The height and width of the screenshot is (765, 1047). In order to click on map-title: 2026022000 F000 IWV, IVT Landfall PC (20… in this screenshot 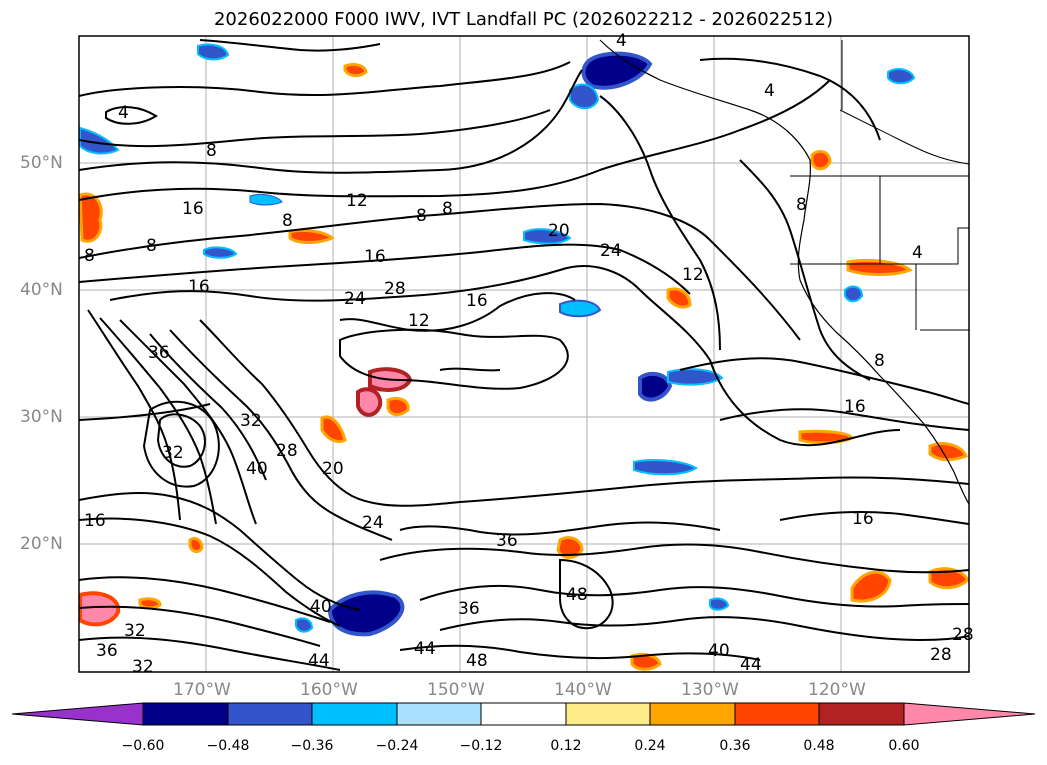, I will do `click(523, 19)`.